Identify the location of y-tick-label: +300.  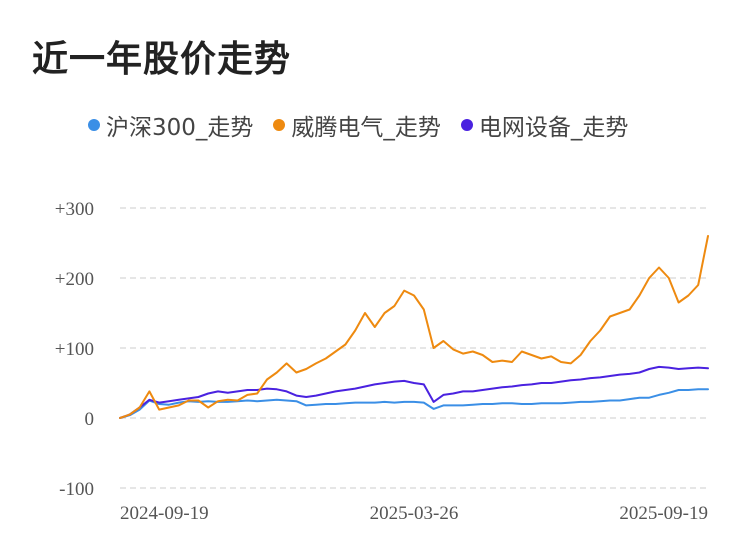
(74, 209).